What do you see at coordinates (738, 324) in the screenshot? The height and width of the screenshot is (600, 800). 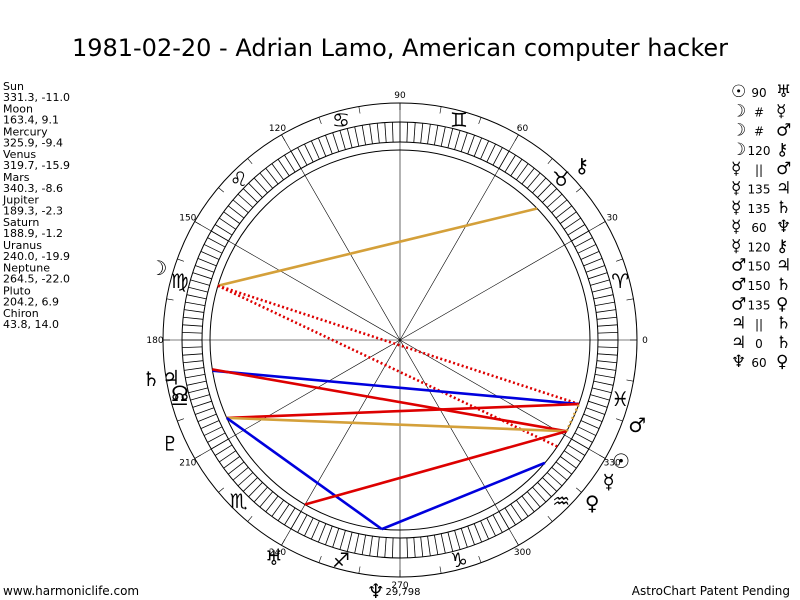 I see `aspect-planet1-icon: ♃` at bounding box center [738, 324].